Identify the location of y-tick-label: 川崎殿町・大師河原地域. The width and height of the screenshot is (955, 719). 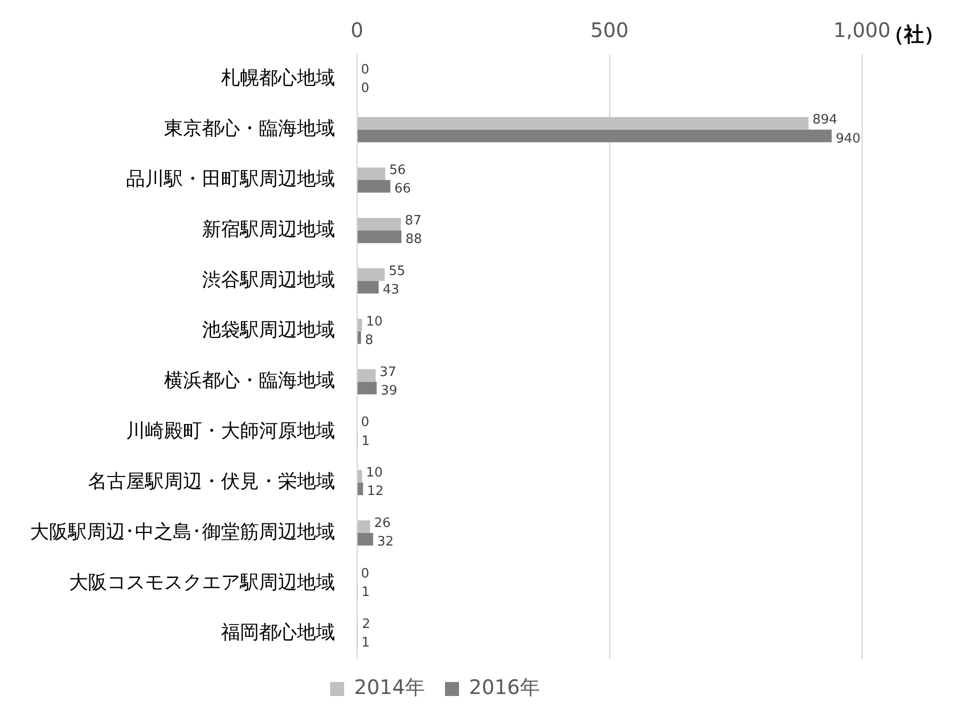
(230, 431).